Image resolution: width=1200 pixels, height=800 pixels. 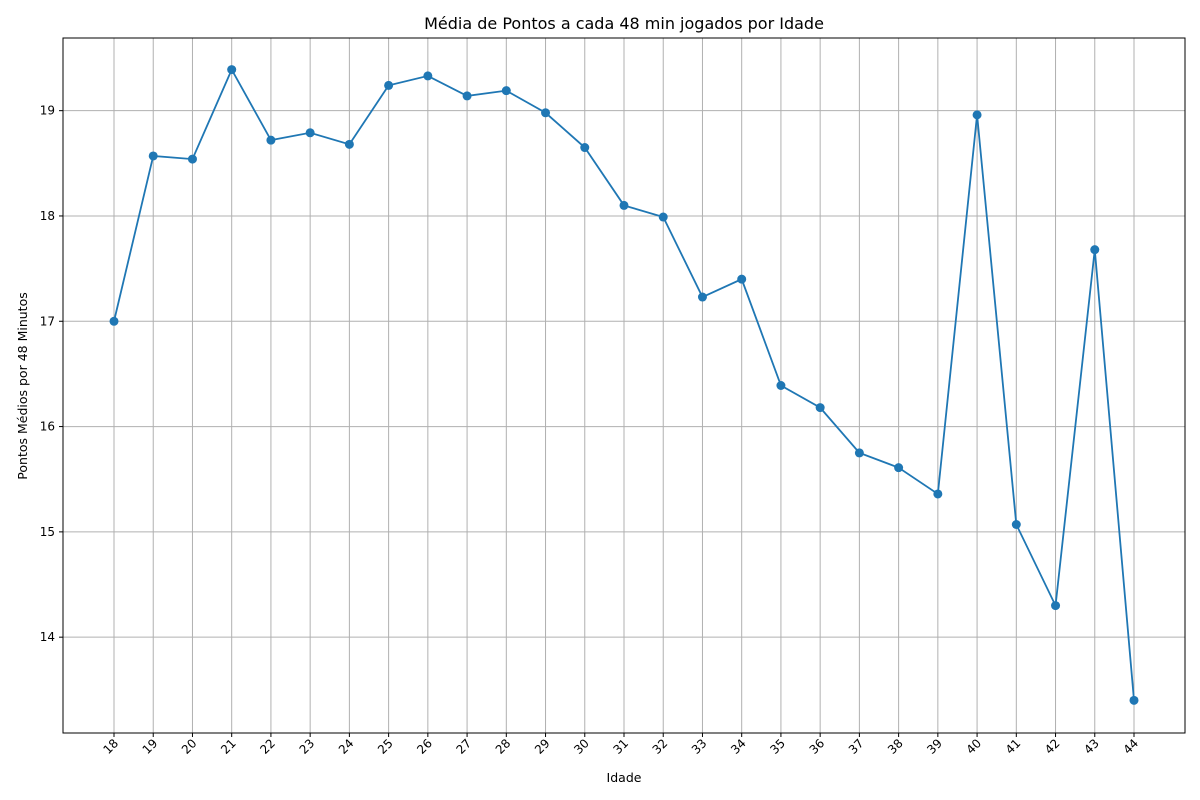 What do you see at coordinates (463, 746) in the screenshot?
I see `x-tick-label: 27` at bounding box center [463, 746].